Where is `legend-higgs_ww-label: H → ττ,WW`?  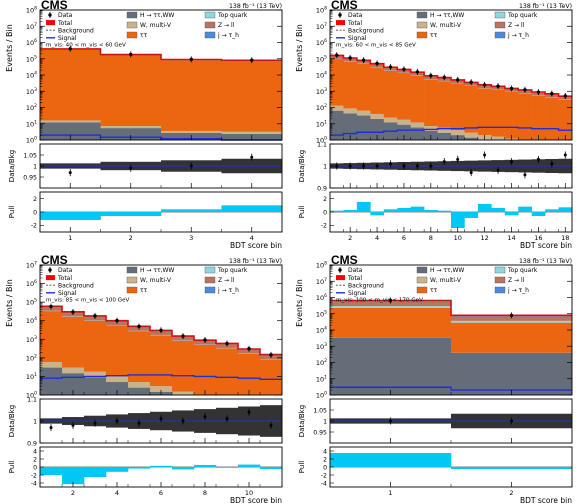 legend-higgs_ww-label: H → ττ,WW is located at coordinates (157, 270).